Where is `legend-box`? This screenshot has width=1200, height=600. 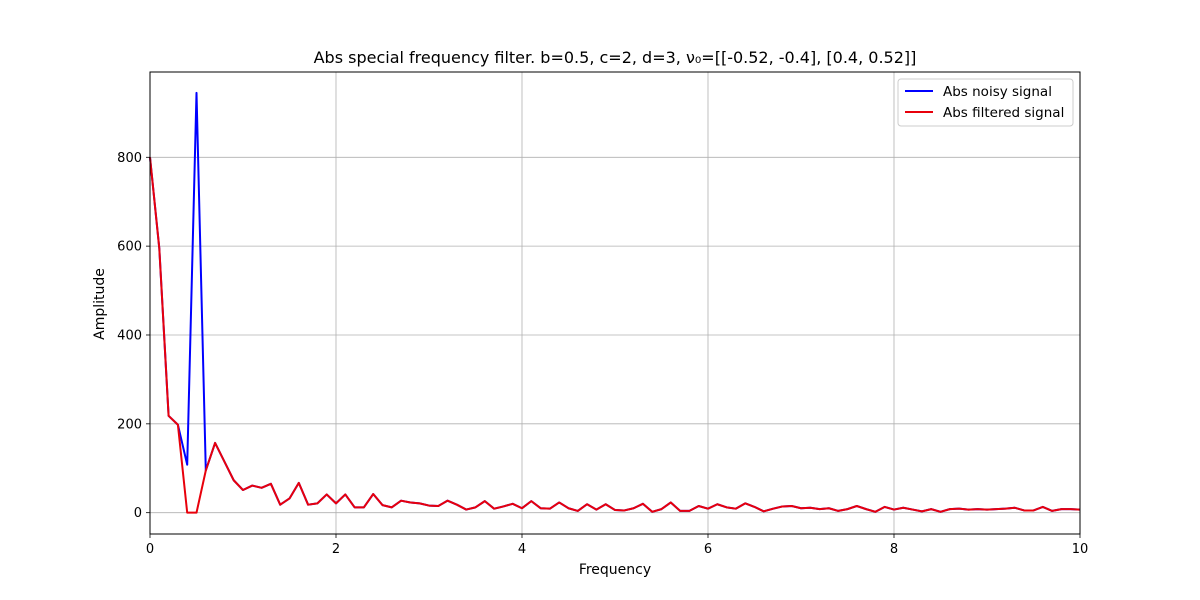
legend-box is located at coordinates (985, 102).